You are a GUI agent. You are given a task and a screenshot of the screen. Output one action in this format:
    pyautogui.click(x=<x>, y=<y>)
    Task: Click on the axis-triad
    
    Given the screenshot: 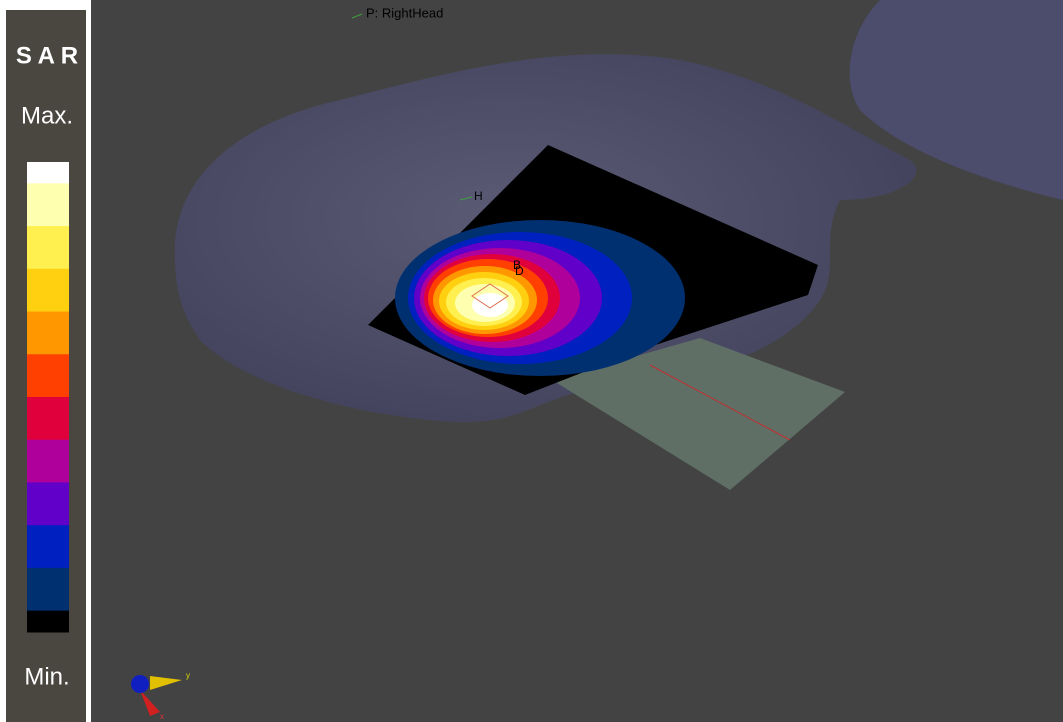 What is the action you would take?
    pyautogui.click(x=156, y=695)
    